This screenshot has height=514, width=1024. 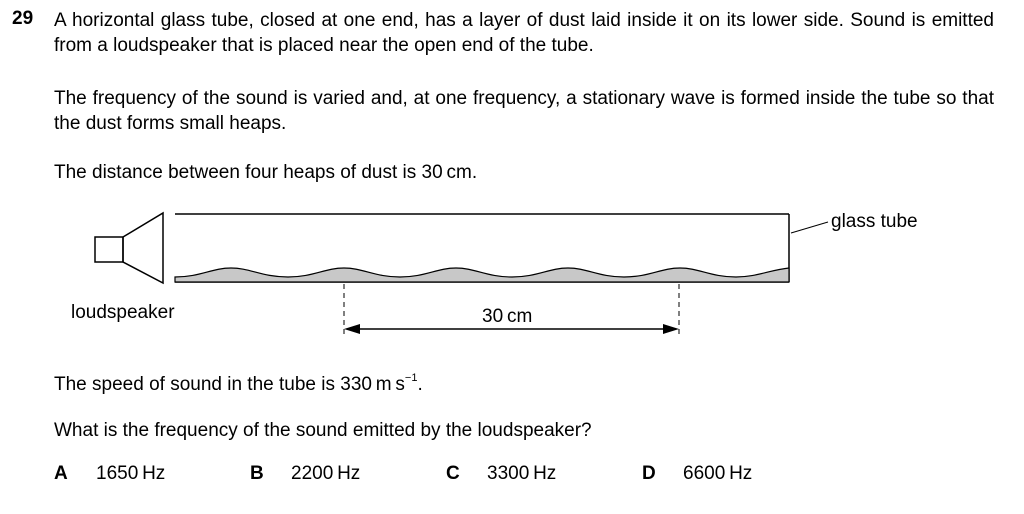 I want to click on option-value: 3300 Hz, so click(x=522, y=473).